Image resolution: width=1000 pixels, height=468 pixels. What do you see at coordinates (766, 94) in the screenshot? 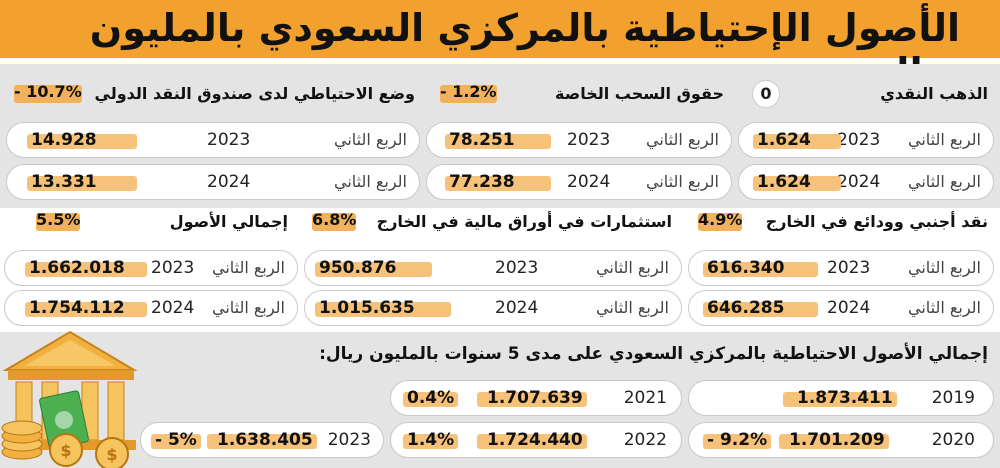
I see `gold-change: 0` at bounding box center [766, 94].